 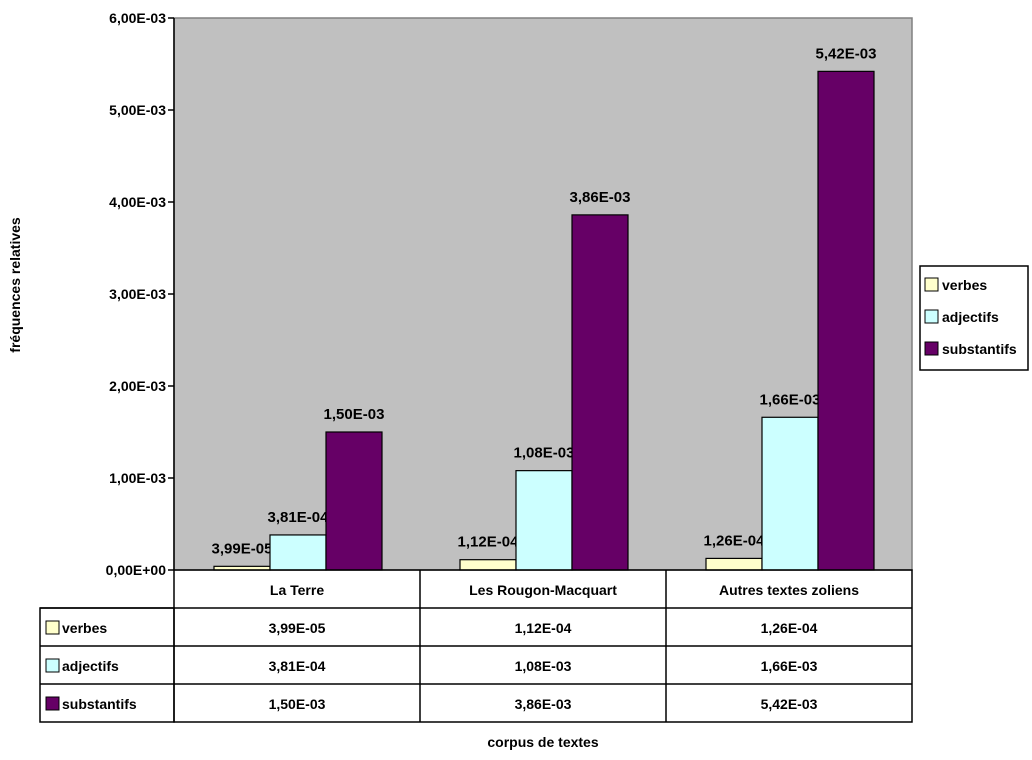 What do you see at coordinates (544, 453) in the screenshot?
I see `data-label: 1,08E-03` at bounding box center [544, 453].